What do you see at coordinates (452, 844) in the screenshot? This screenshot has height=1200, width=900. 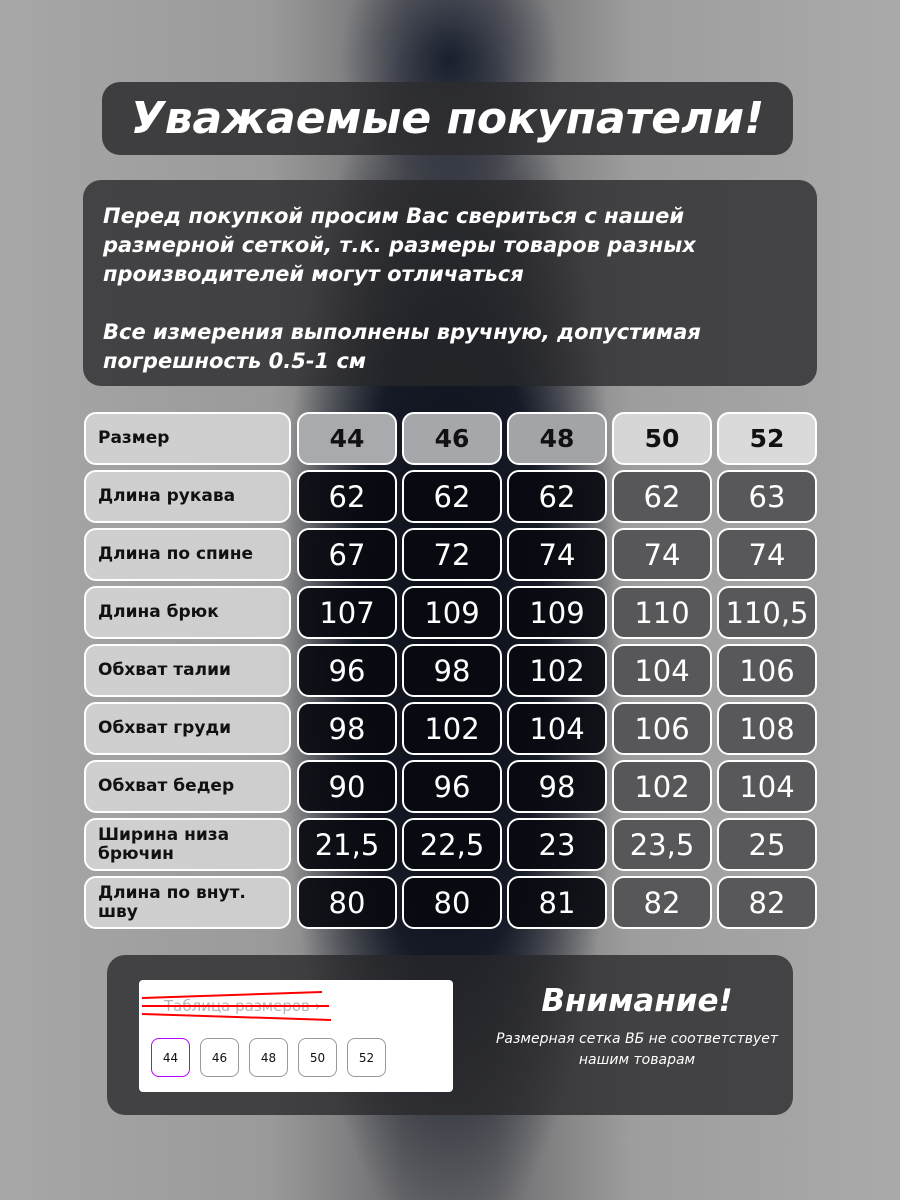 I see `table-cell: 22,5` at bounding box center [452, 844].